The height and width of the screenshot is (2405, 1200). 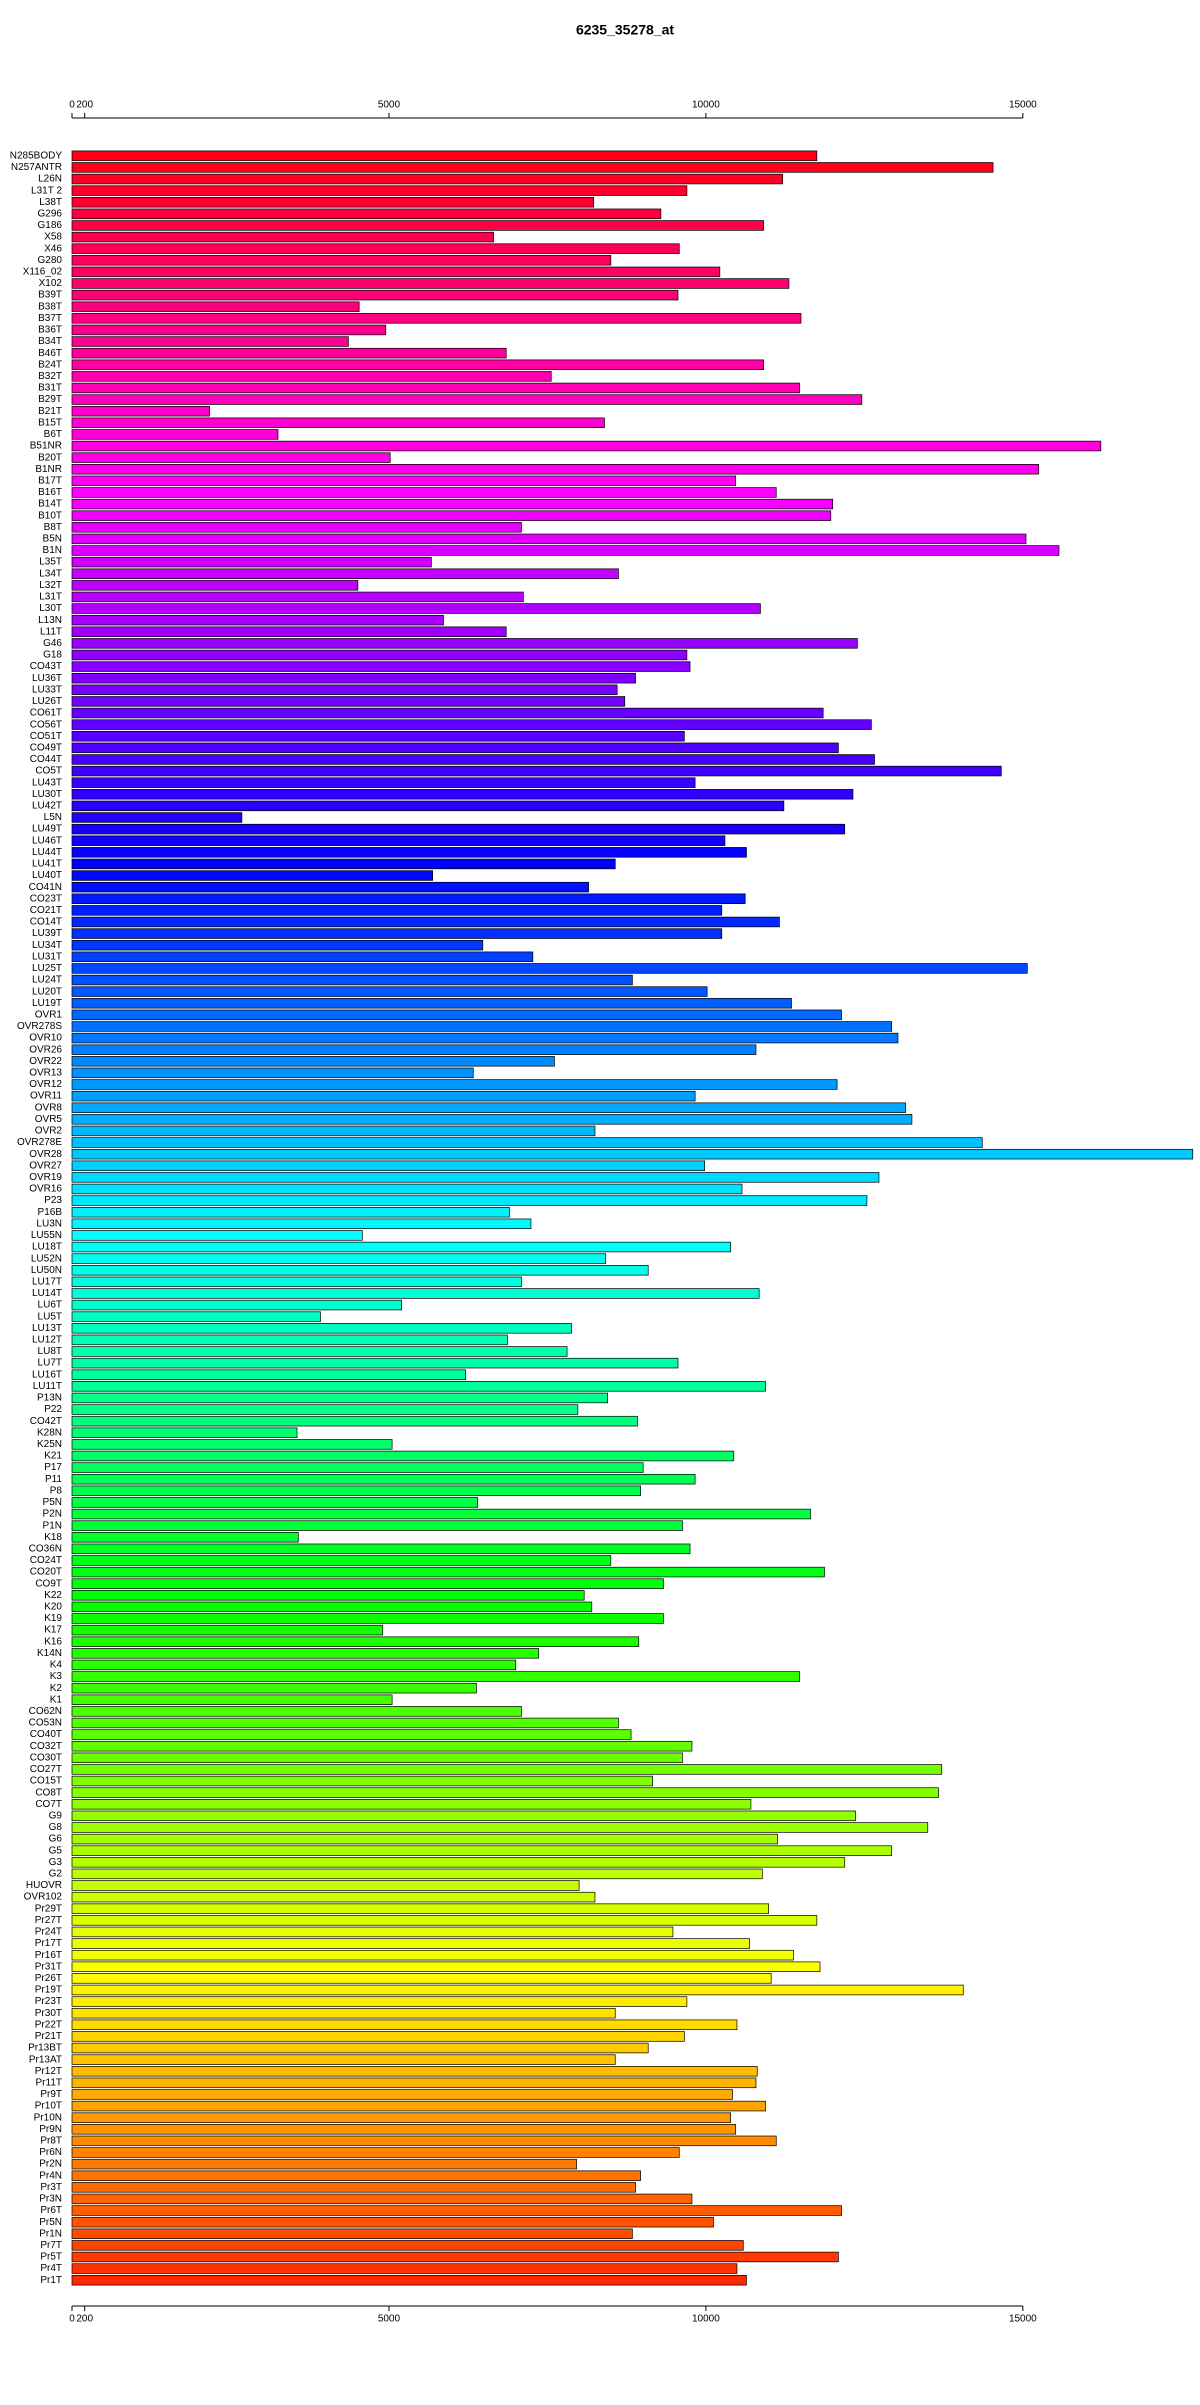 What do you see at coordinates (49, 1444) in the screenshot?
I see `y-tick-label: K25N` at bounding box center [49, 1444].